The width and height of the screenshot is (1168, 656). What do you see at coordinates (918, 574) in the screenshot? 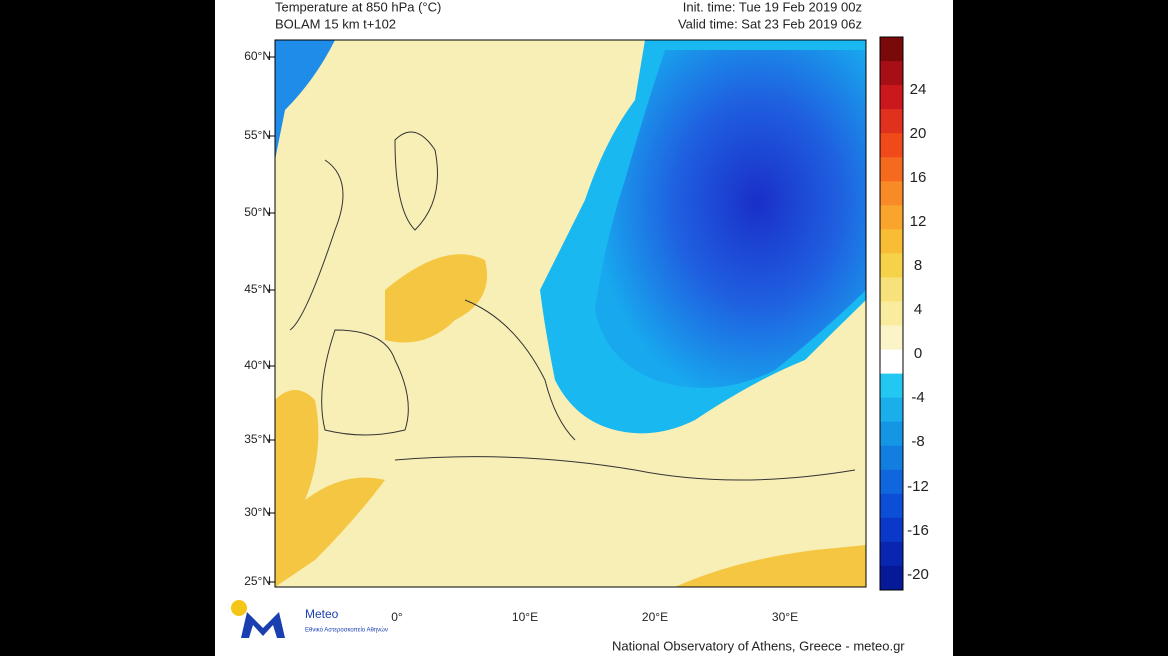
I see `colorbar-label: -20` at bounding box center [918, 574].